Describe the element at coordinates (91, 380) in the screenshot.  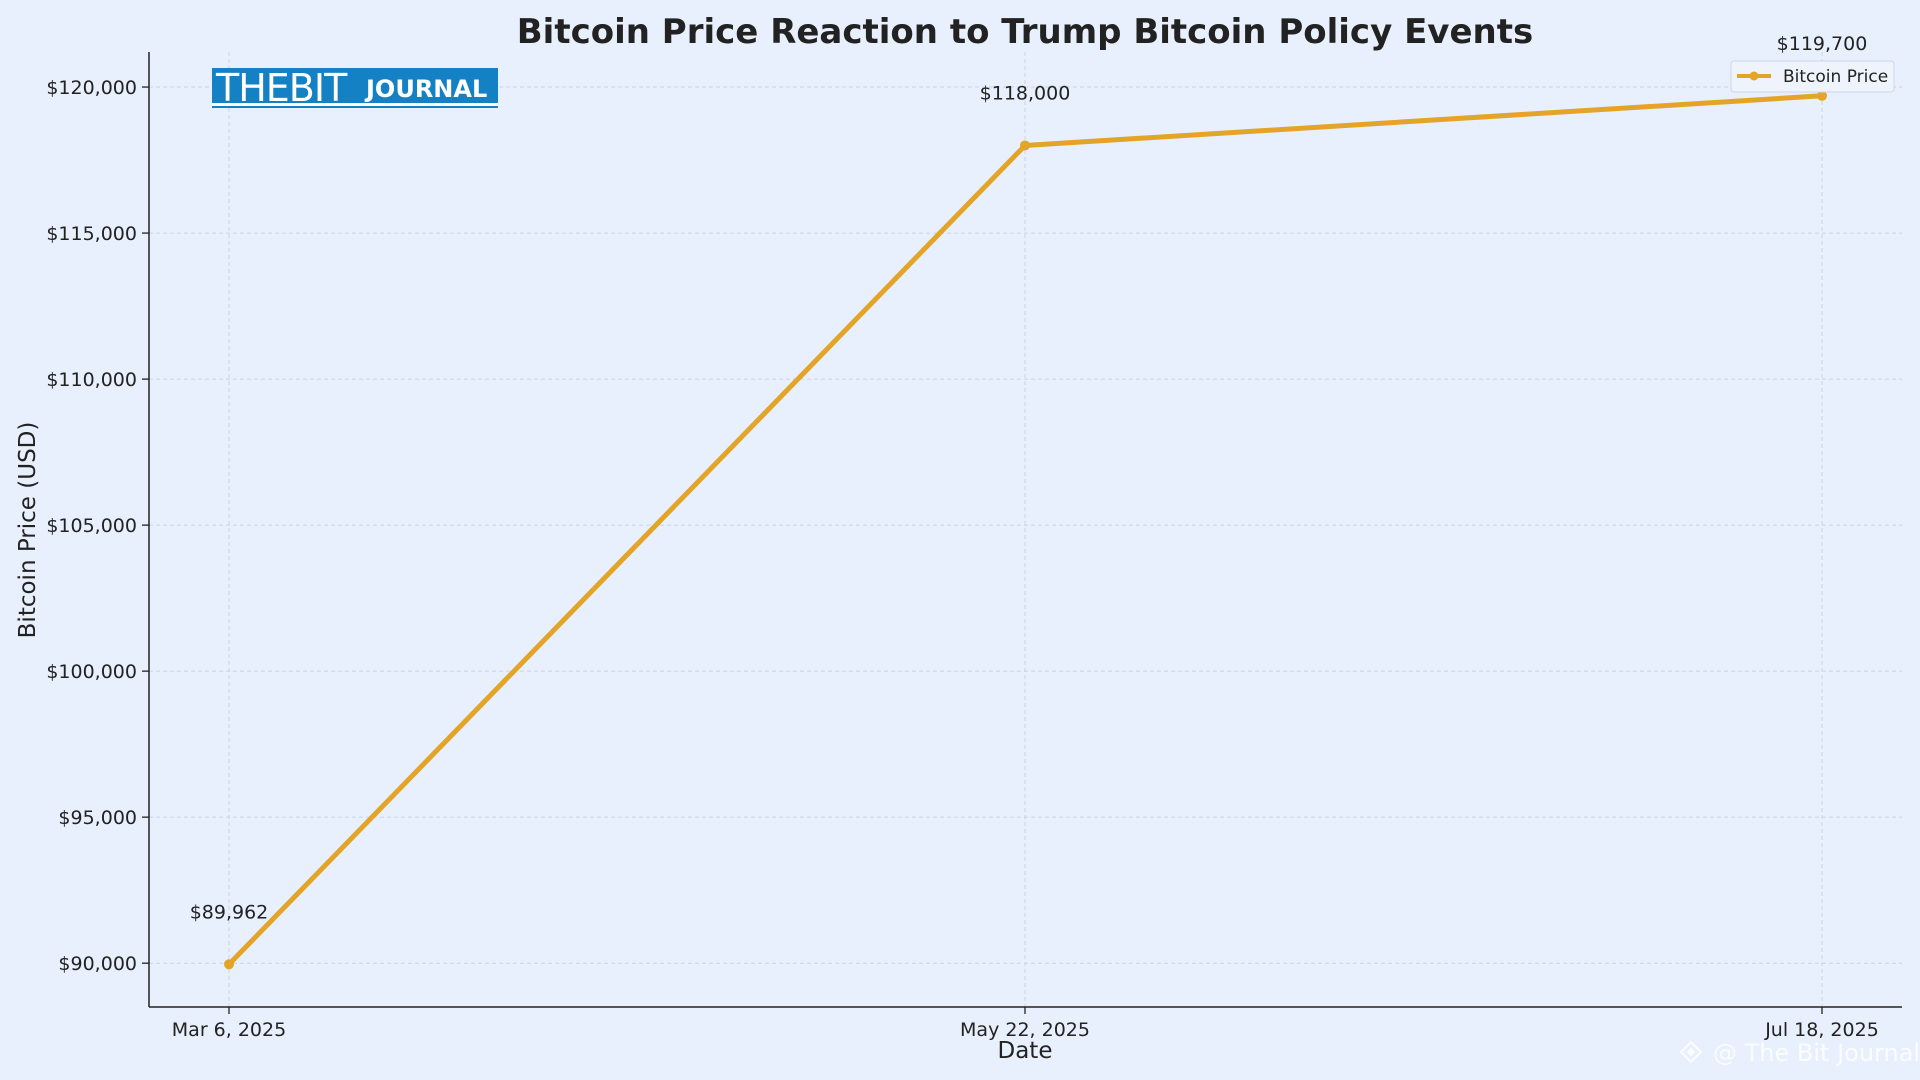
I see `y-tick-label: $110,000` at that location.